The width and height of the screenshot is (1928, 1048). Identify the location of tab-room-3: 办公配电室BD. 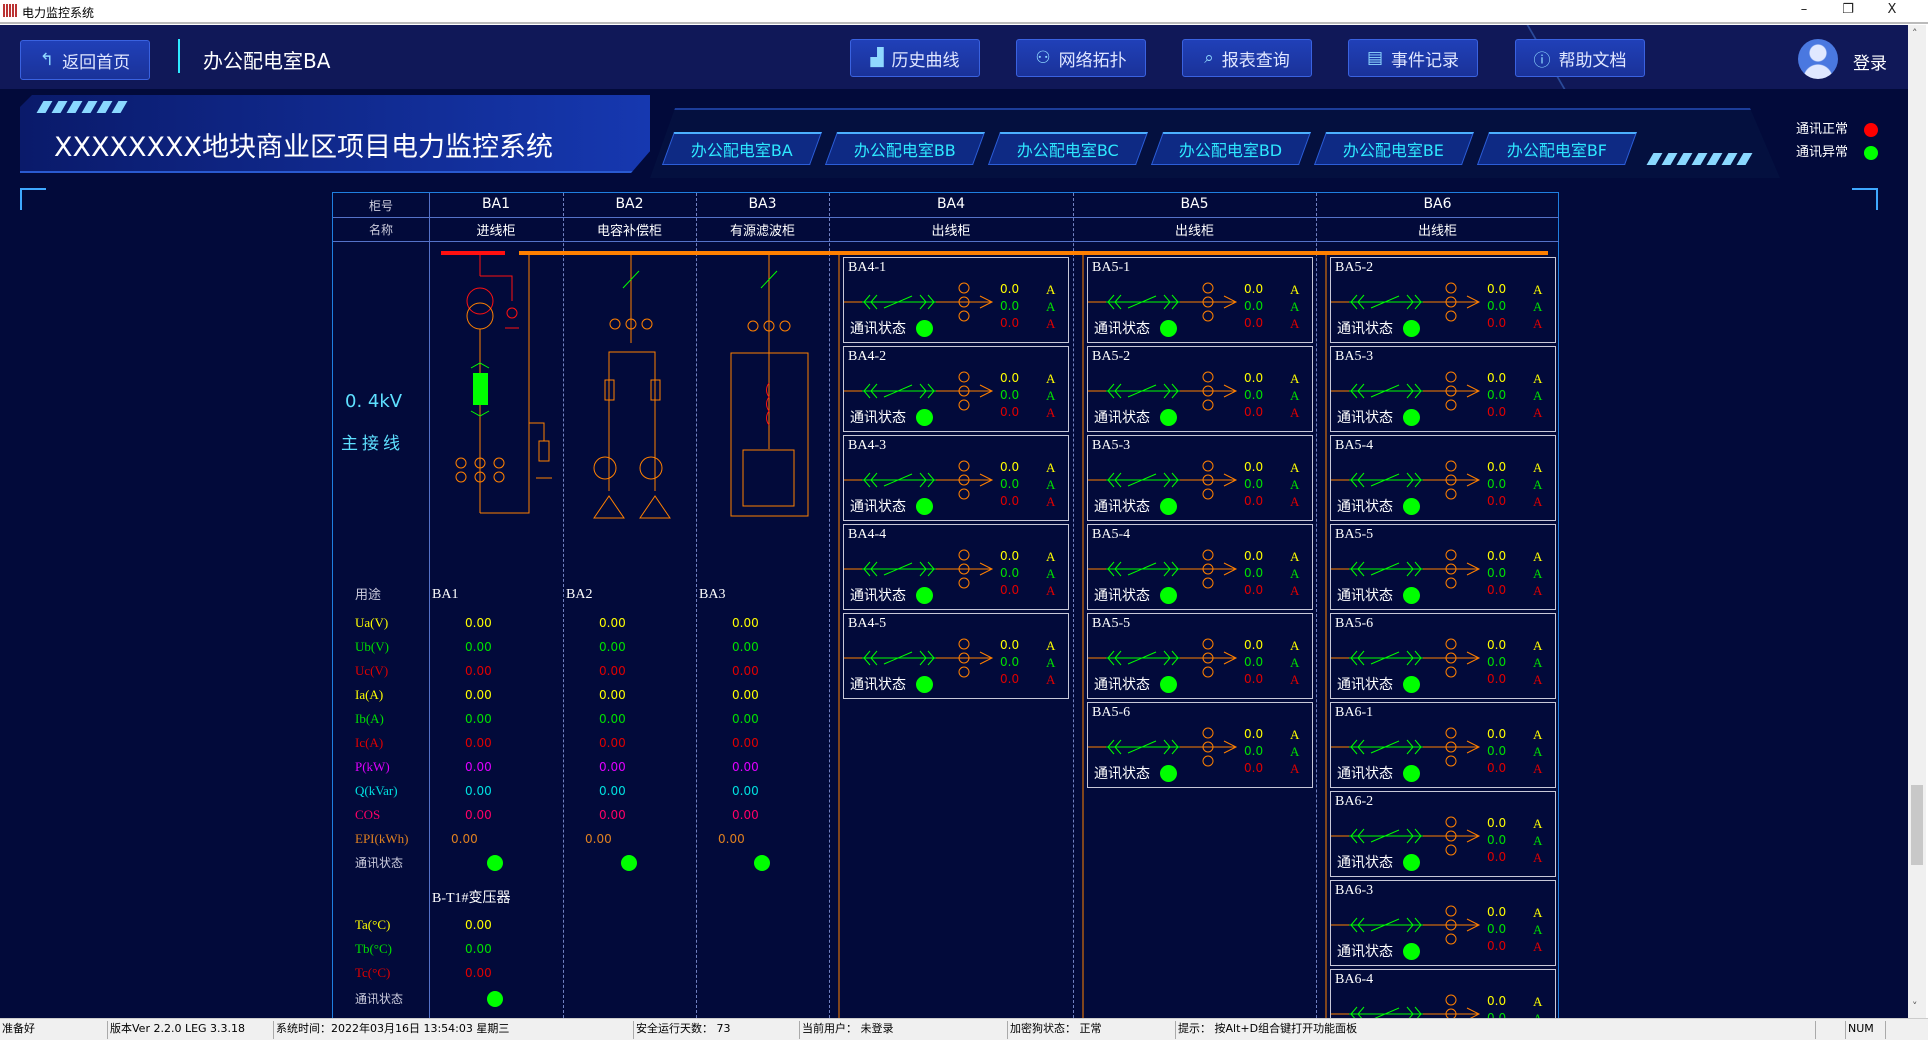
(1231, 148).